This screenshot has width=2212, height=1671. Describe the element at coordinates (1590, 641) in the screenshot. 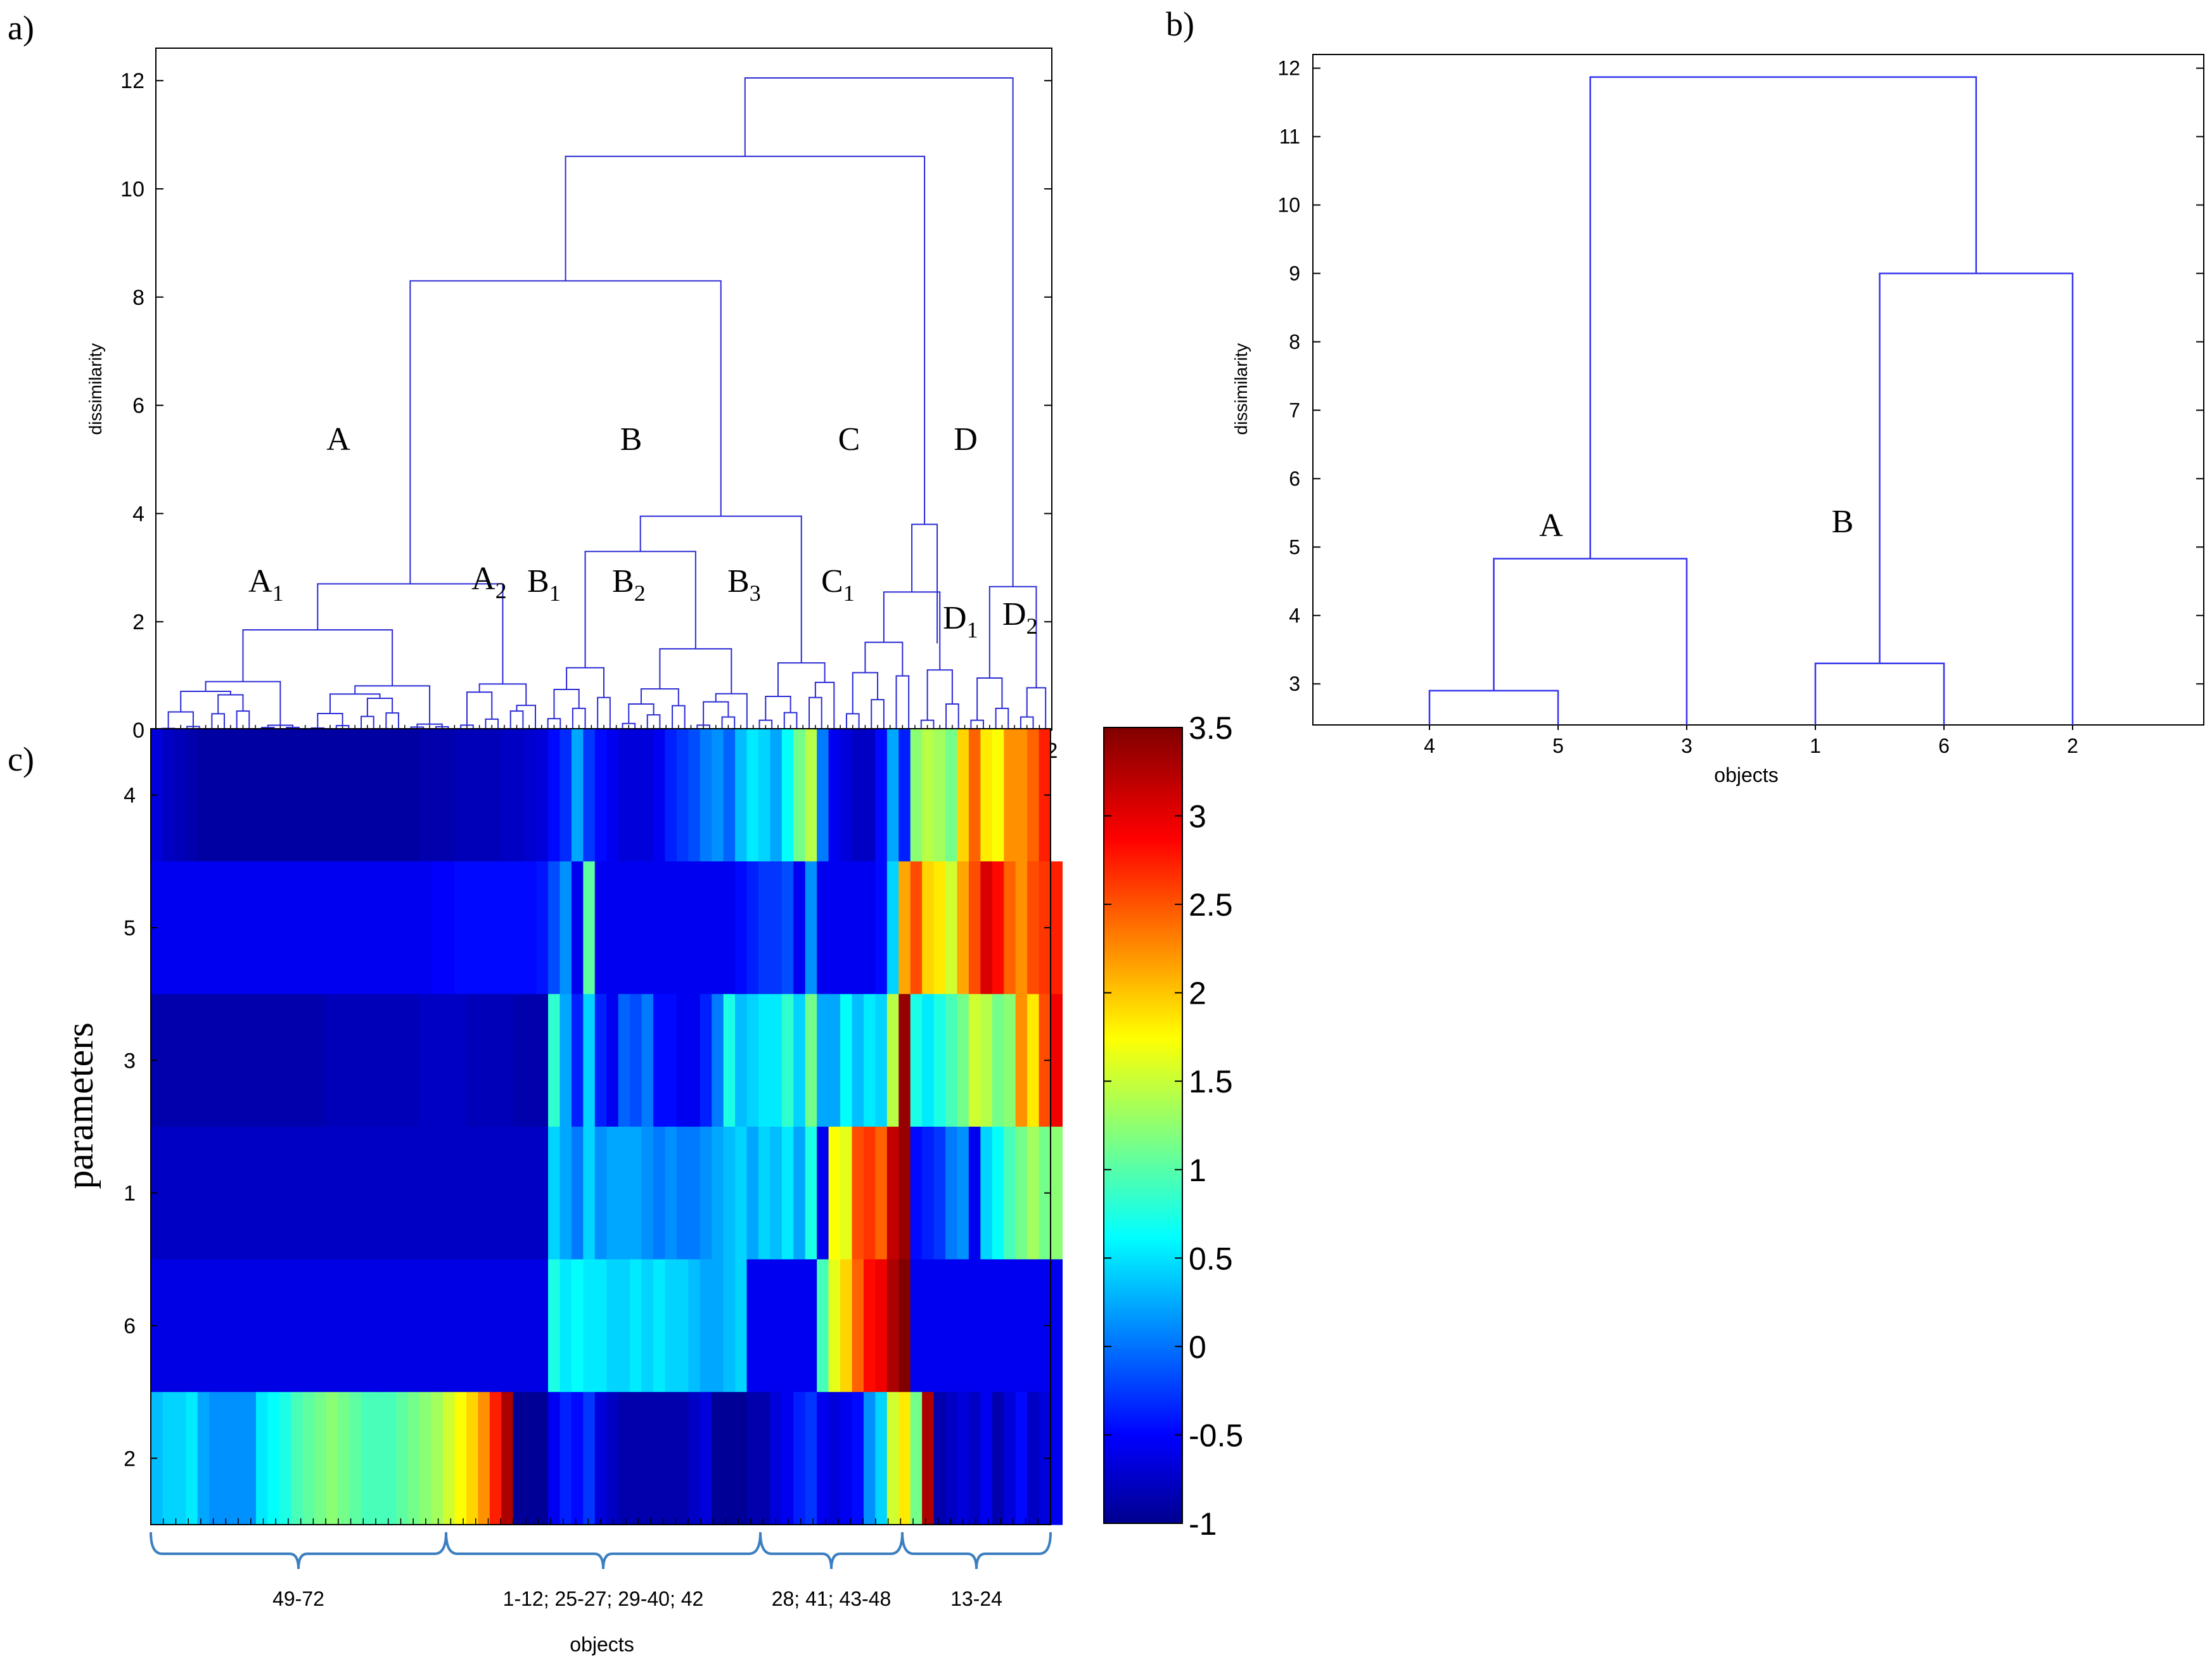

I see `b-link` at that location.